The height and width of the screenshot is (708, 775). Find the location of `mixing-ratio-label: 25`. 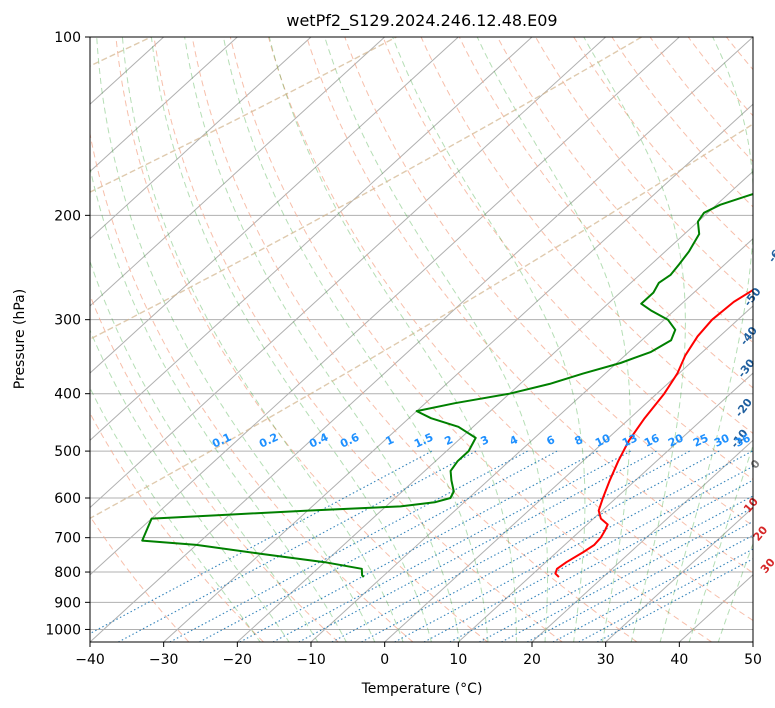

mixing-ratio-label: 25 is located at coordinates (700, 440).